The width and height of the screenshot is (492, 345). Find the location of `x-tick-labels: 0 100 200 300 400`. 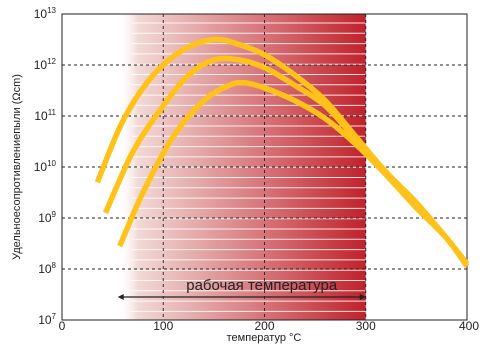

x-tick-labels: 0 100 200 300 400 is located at coordinates (269, 326).